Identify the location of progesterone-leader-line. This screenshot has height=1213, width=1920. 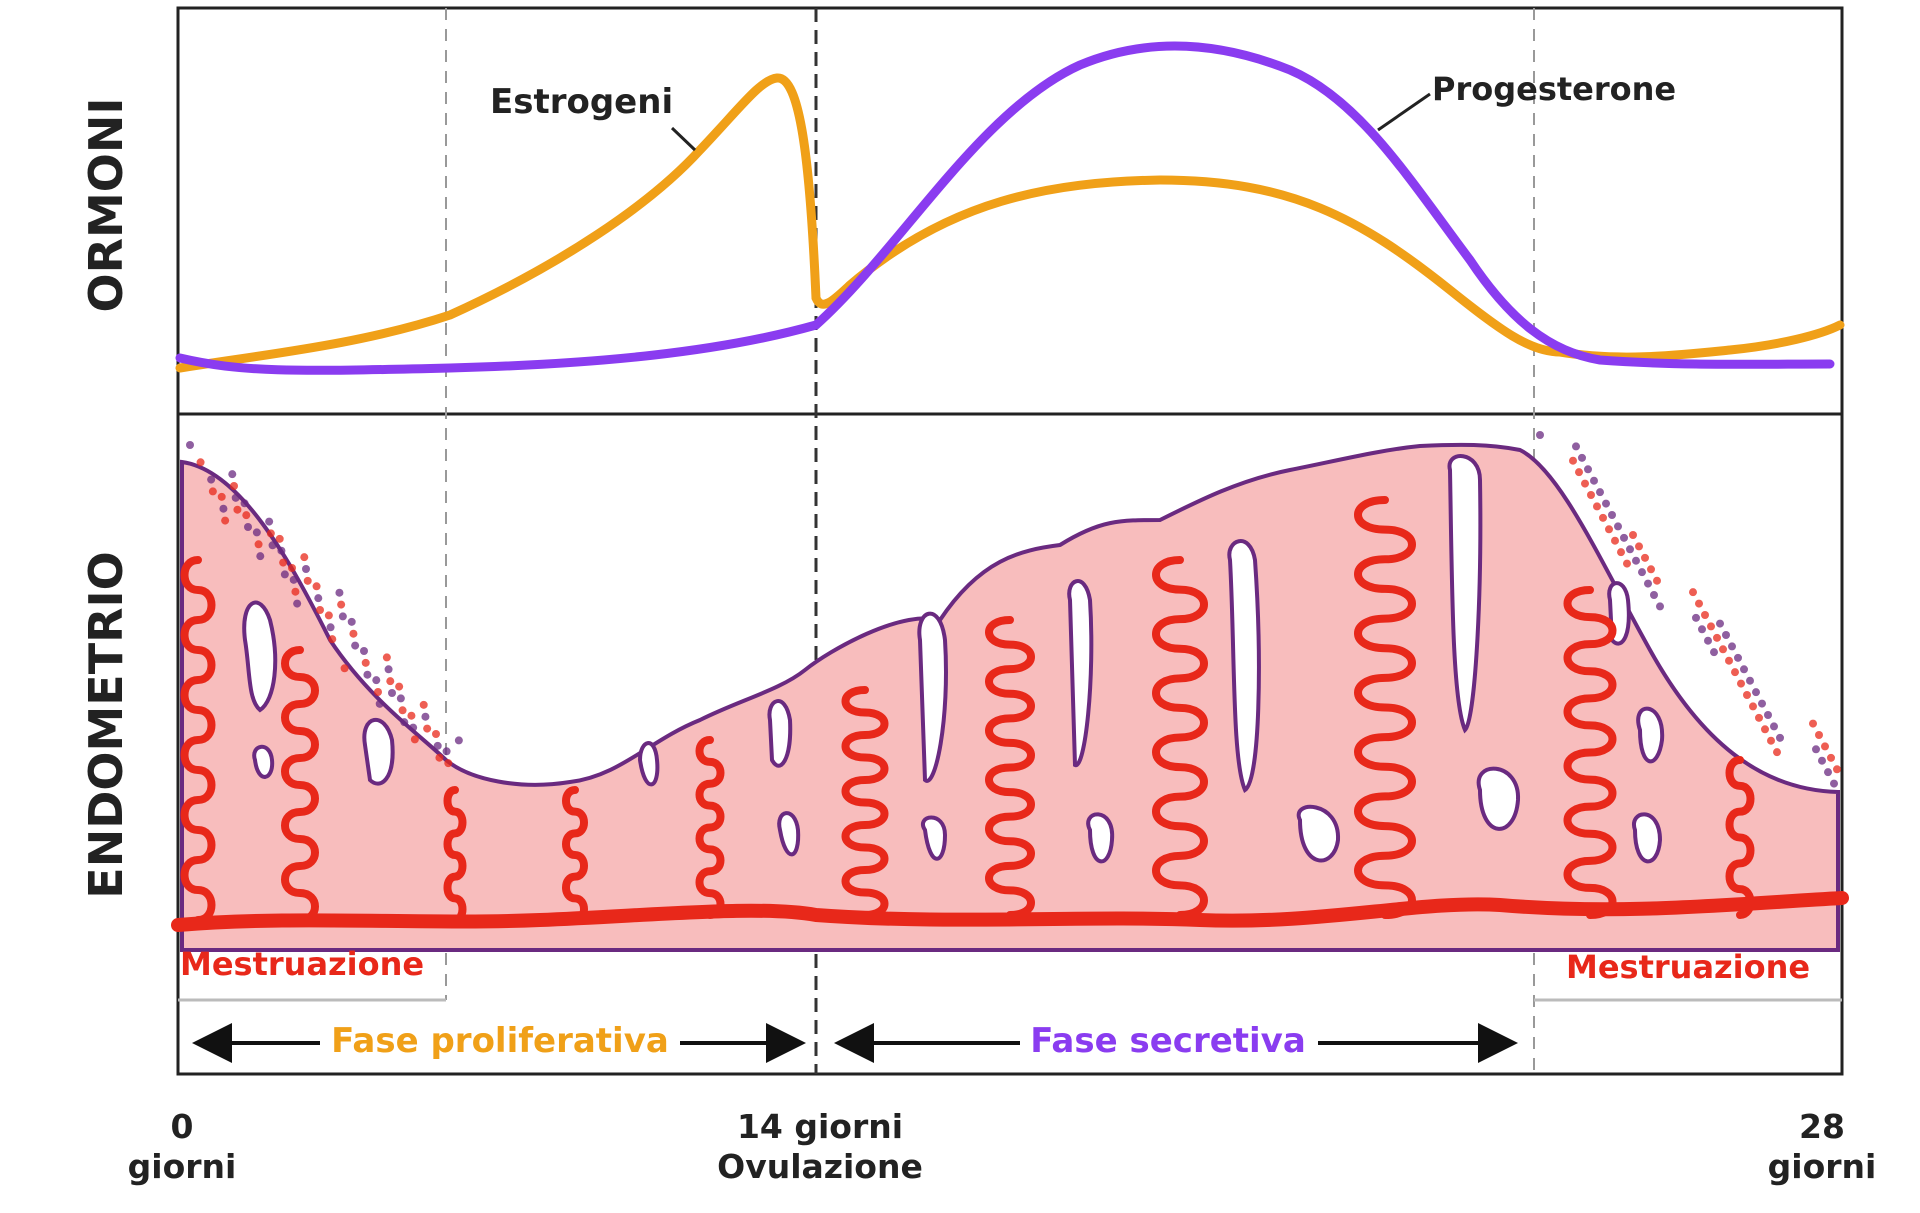
(1404, 112).